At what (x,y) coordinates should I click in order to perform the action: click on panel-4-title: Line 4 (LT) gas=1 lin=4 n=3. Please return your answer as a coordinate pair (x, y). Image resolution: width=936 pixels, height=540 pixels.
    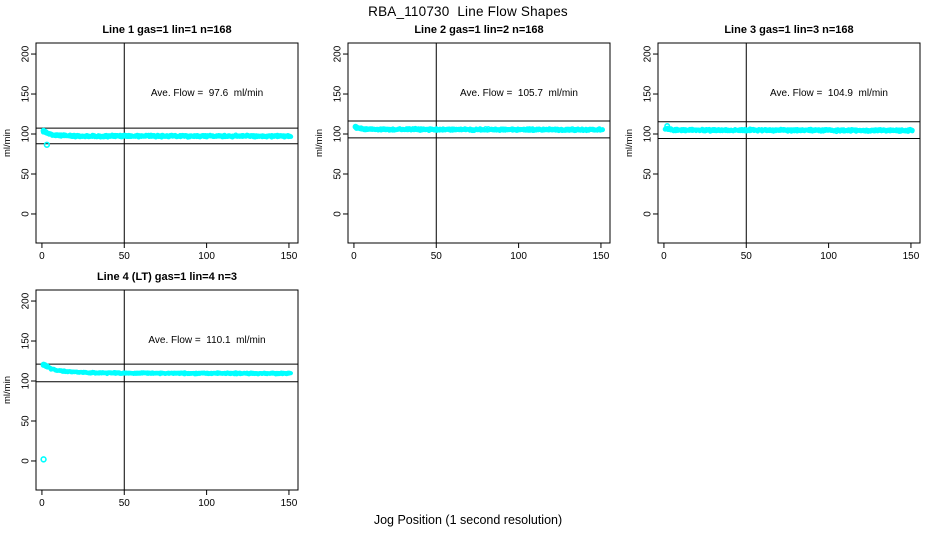
    Looking at the image, I should click on (167, 277).